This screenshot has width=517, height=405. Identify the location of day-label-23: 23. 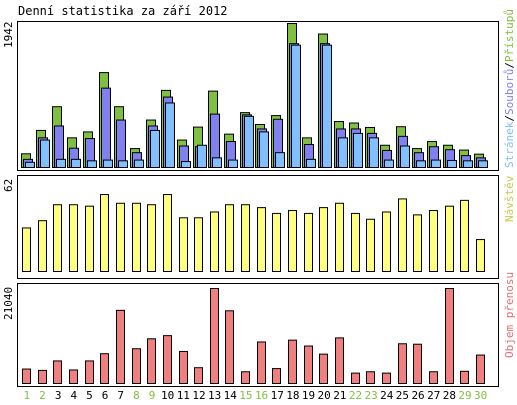
(371, 395).